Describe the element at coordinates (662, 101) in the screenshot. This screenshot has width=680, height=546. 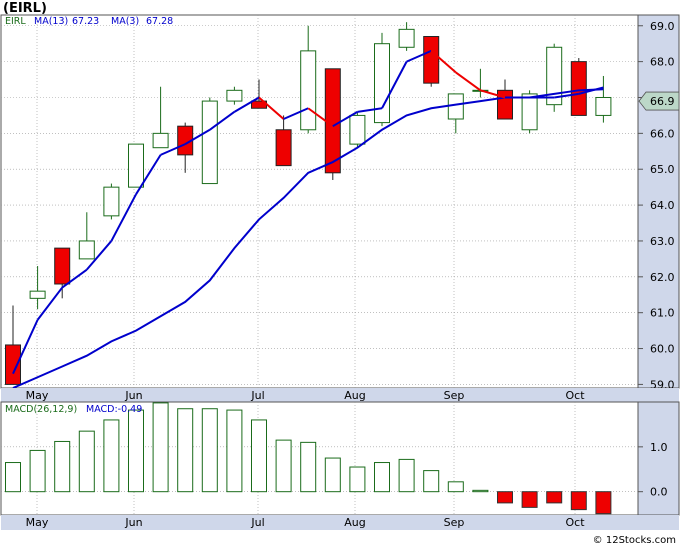
I see `last-price-value: 66.9` at that location.